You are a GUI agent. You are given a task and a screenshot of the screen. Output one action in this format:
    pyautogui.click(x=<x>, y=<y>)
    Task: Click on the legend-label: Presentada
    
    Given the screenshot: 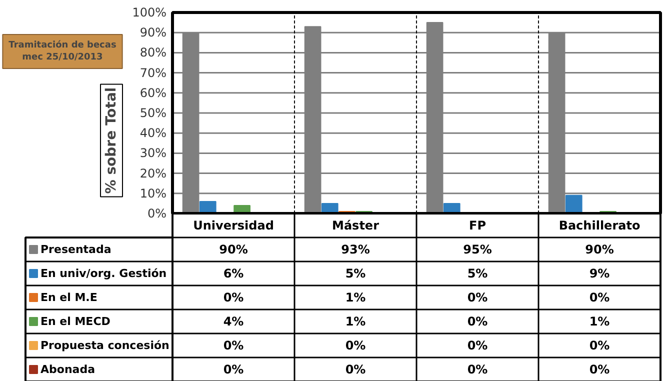 What is the action you would take?
    pyautogui.click(x=76, y=249)
    